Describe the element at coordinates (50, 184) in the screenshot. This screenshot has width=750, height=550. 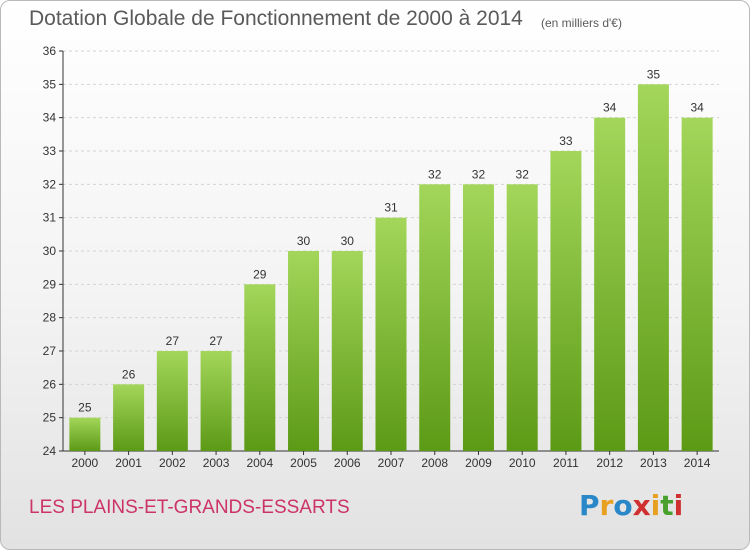
I see `y-tick-label: 32` at that location.